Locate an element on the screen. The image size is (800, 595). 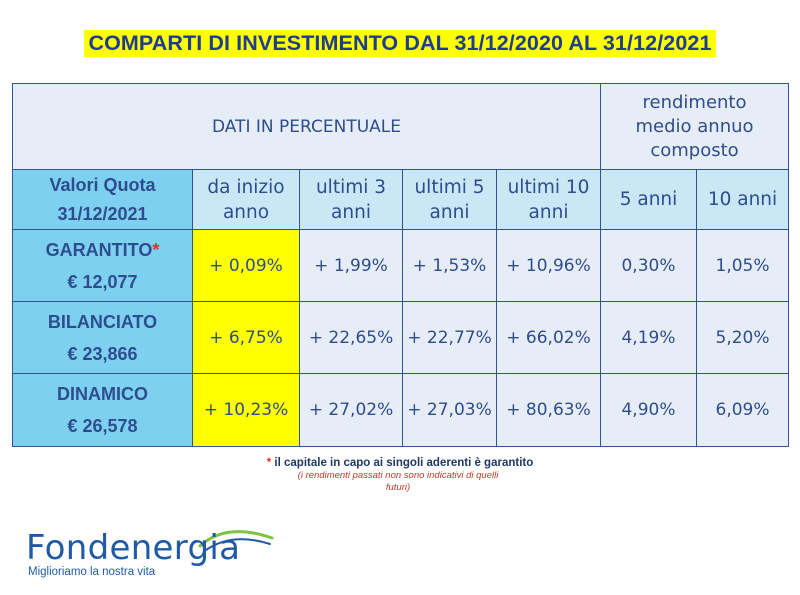
fund-name: GARANTITO is located at coordinates (99, 249).